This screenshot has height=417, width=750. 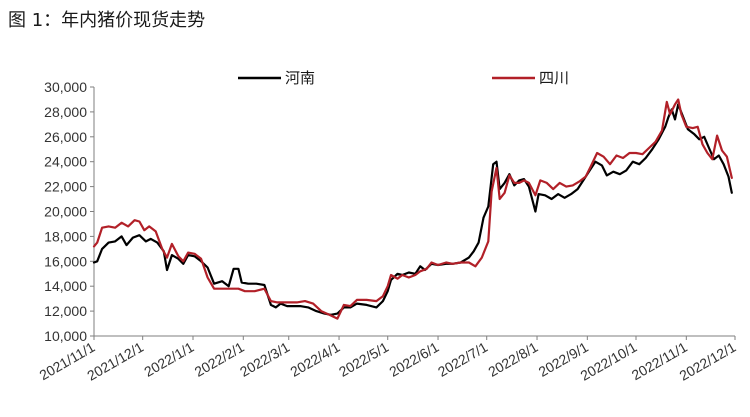 I want to click on x-tick-label: 2022/10/1, so click(x=609, y=361).